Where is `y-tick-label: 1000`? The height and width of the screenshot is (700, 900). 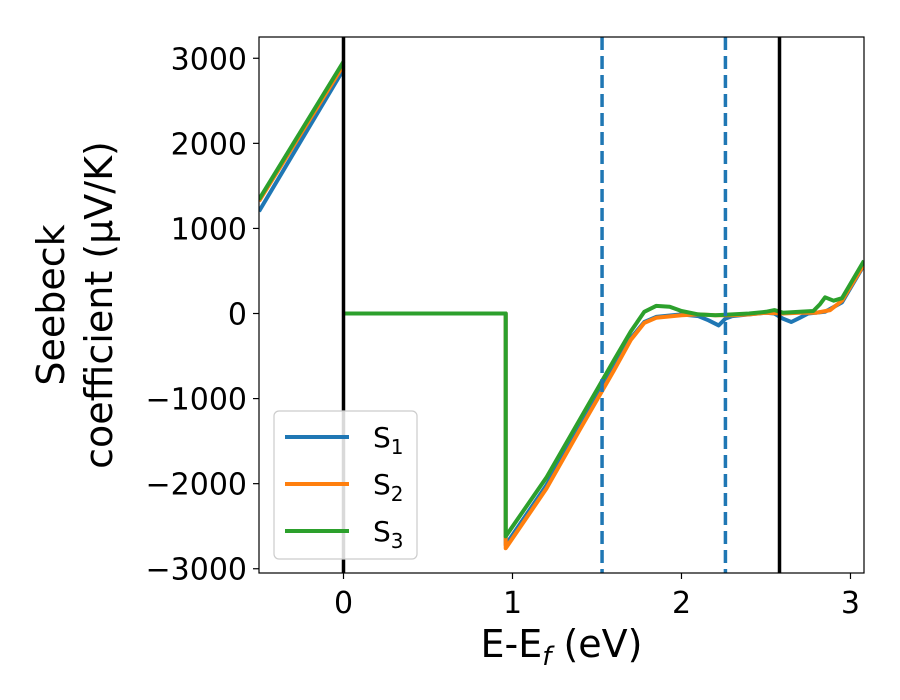
y-tick-label: 1000 is located at coordinates (209, 229).